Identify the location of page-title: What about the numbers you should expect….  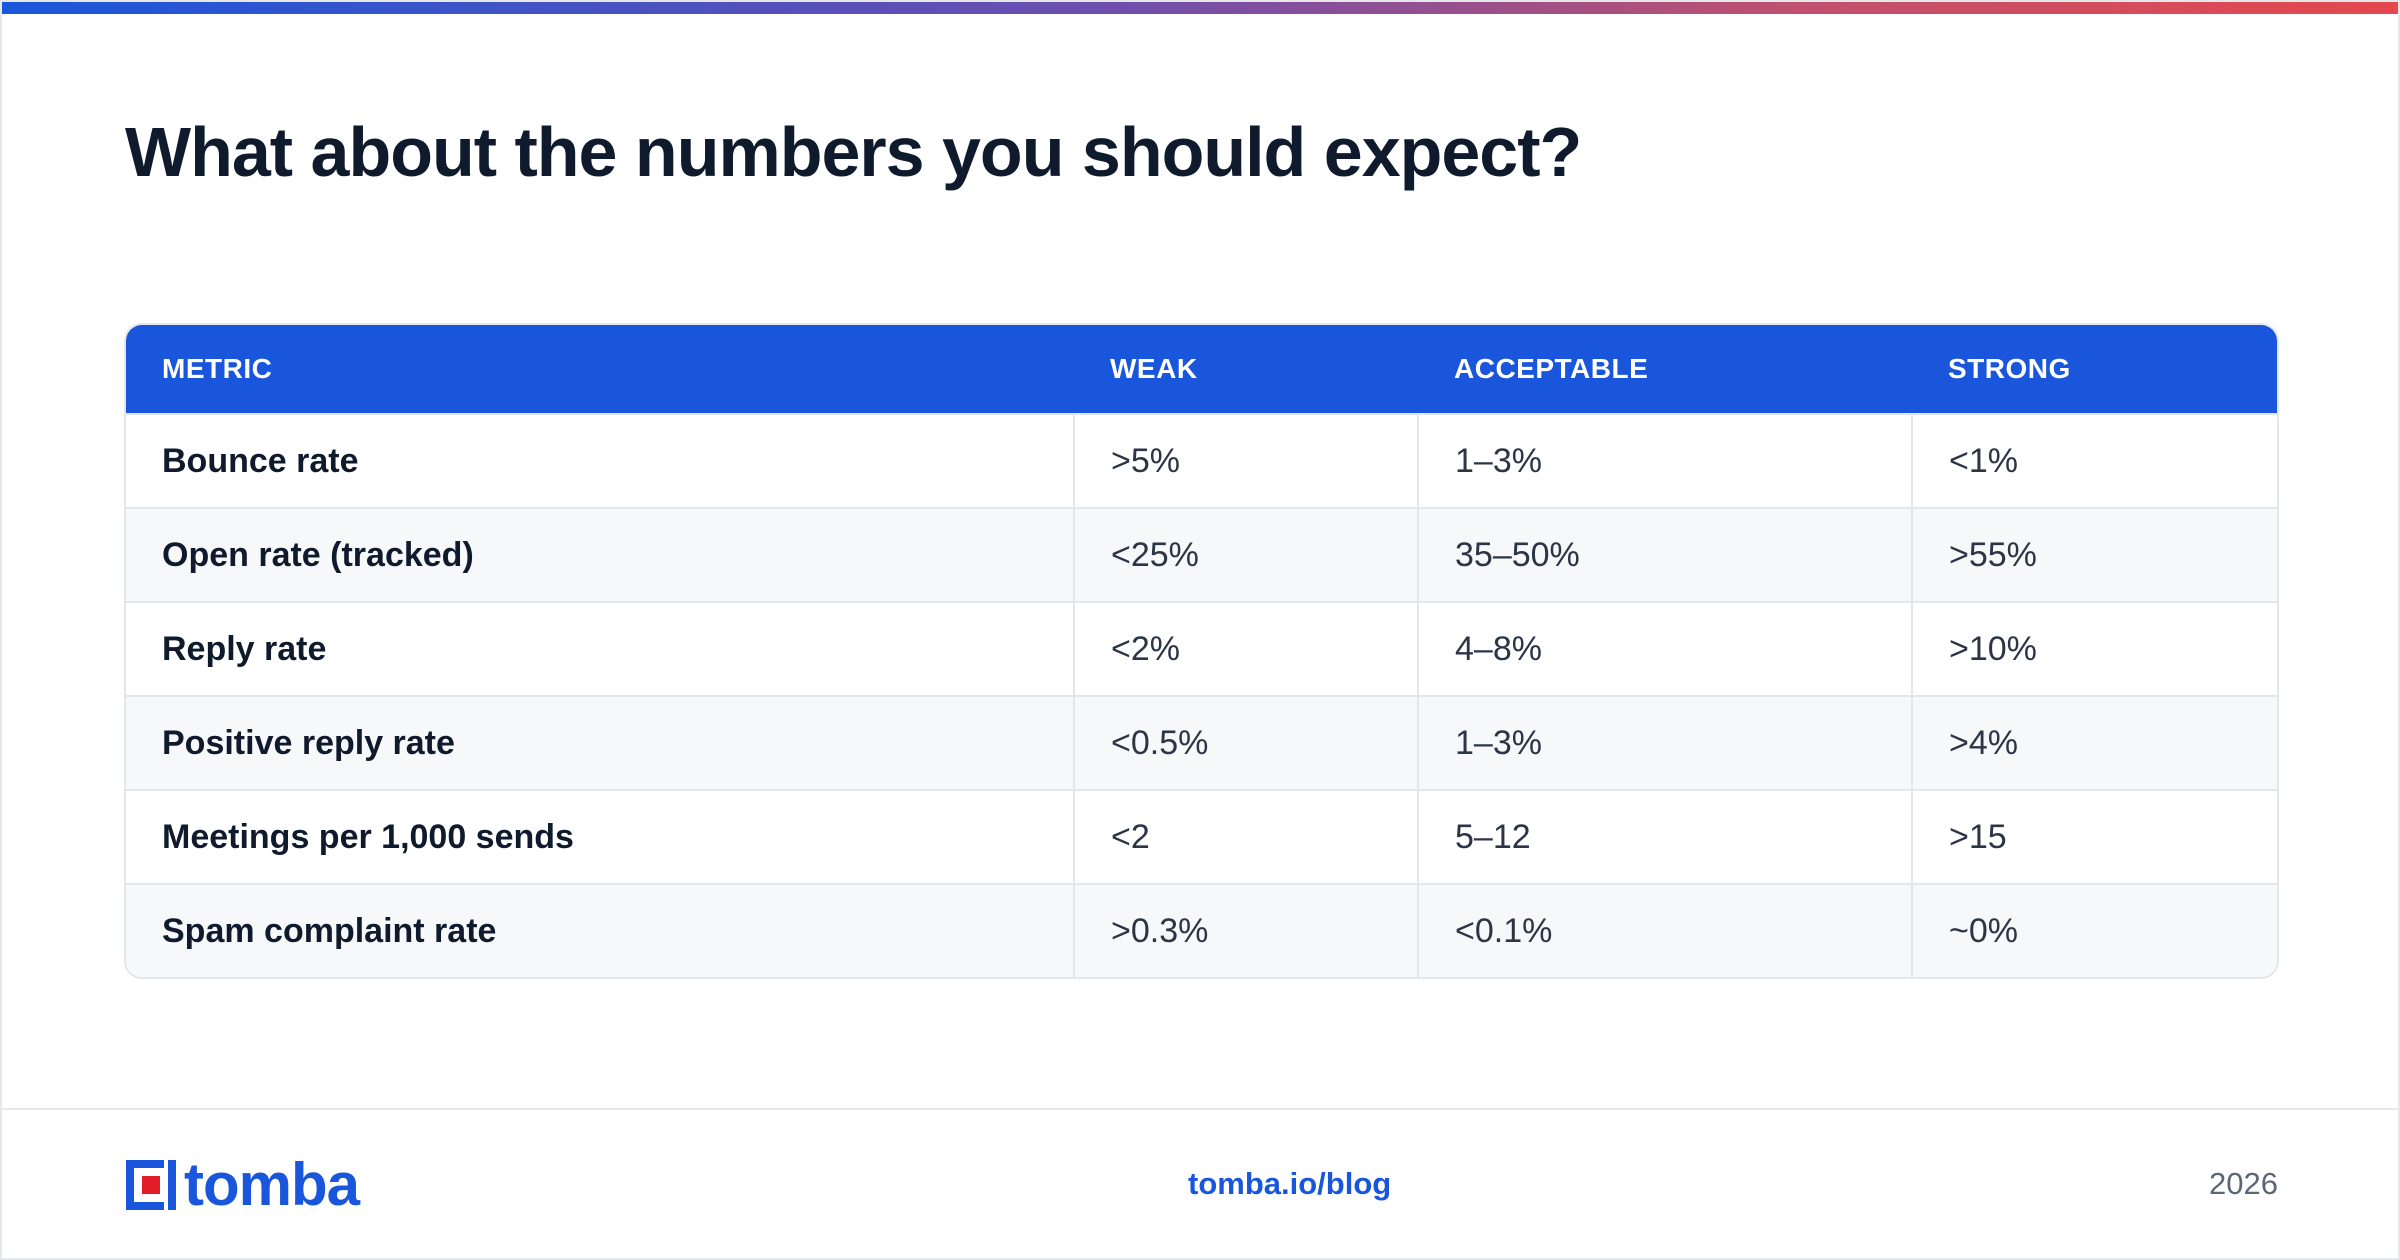
(853, 152).